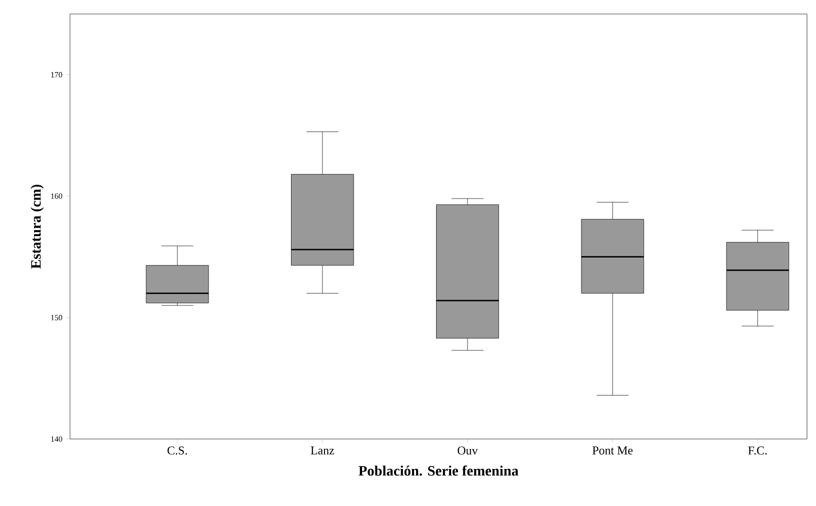 The image size is (816, 506). What do you see at coordinates (37, 226) in the screenshot?
I see `y-axis-title: Estatura (cm)` at bounding box center [37, 226].